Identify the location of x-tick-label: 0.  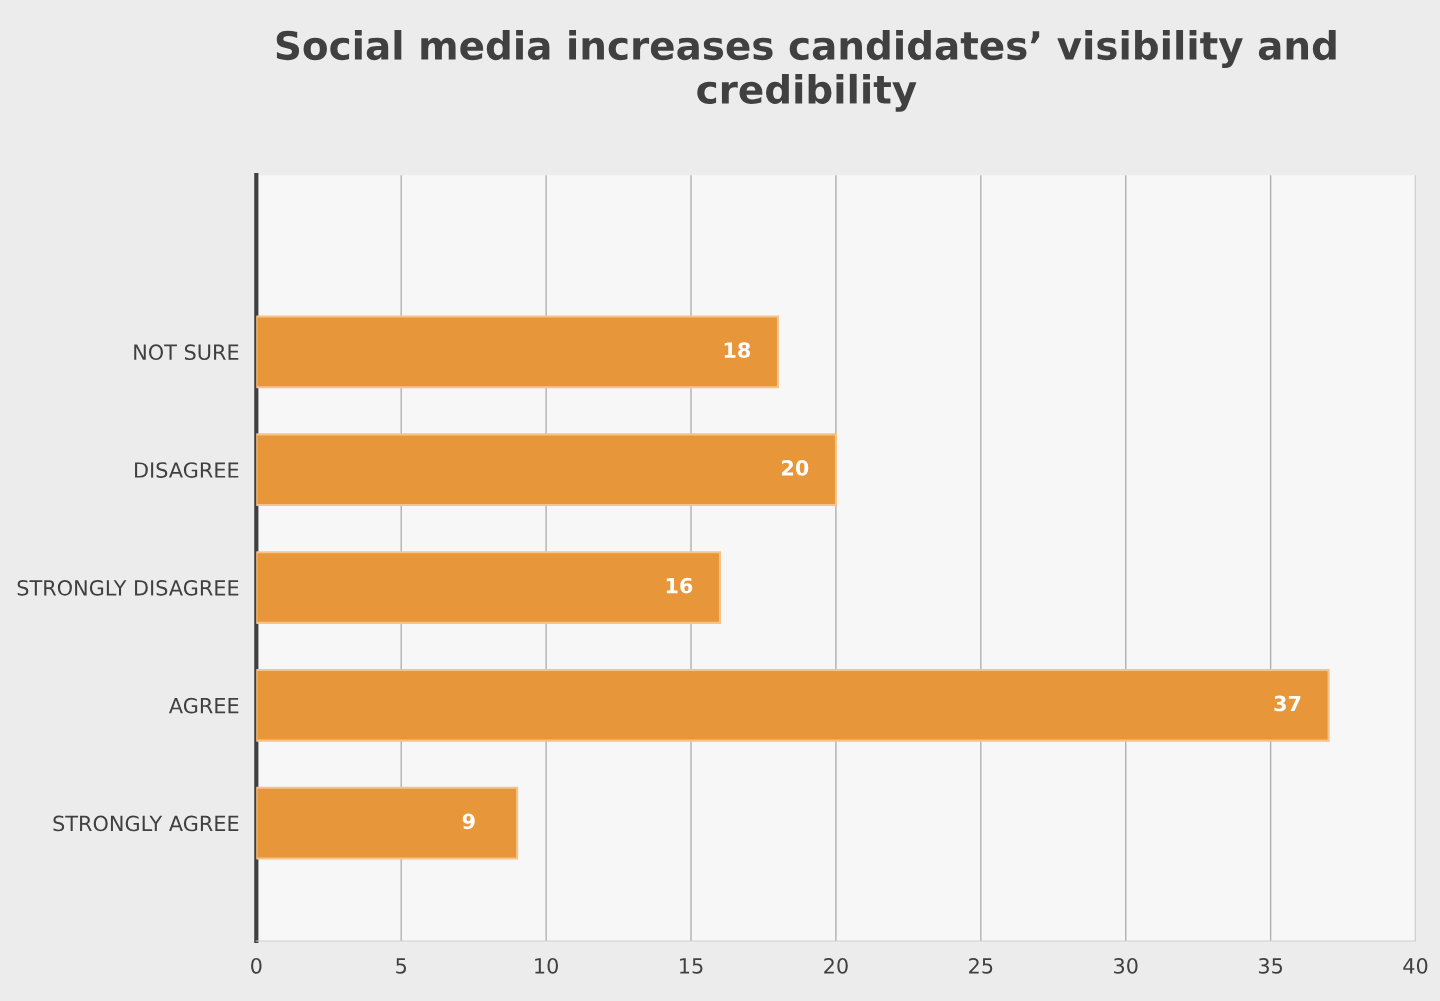
(256, 965).